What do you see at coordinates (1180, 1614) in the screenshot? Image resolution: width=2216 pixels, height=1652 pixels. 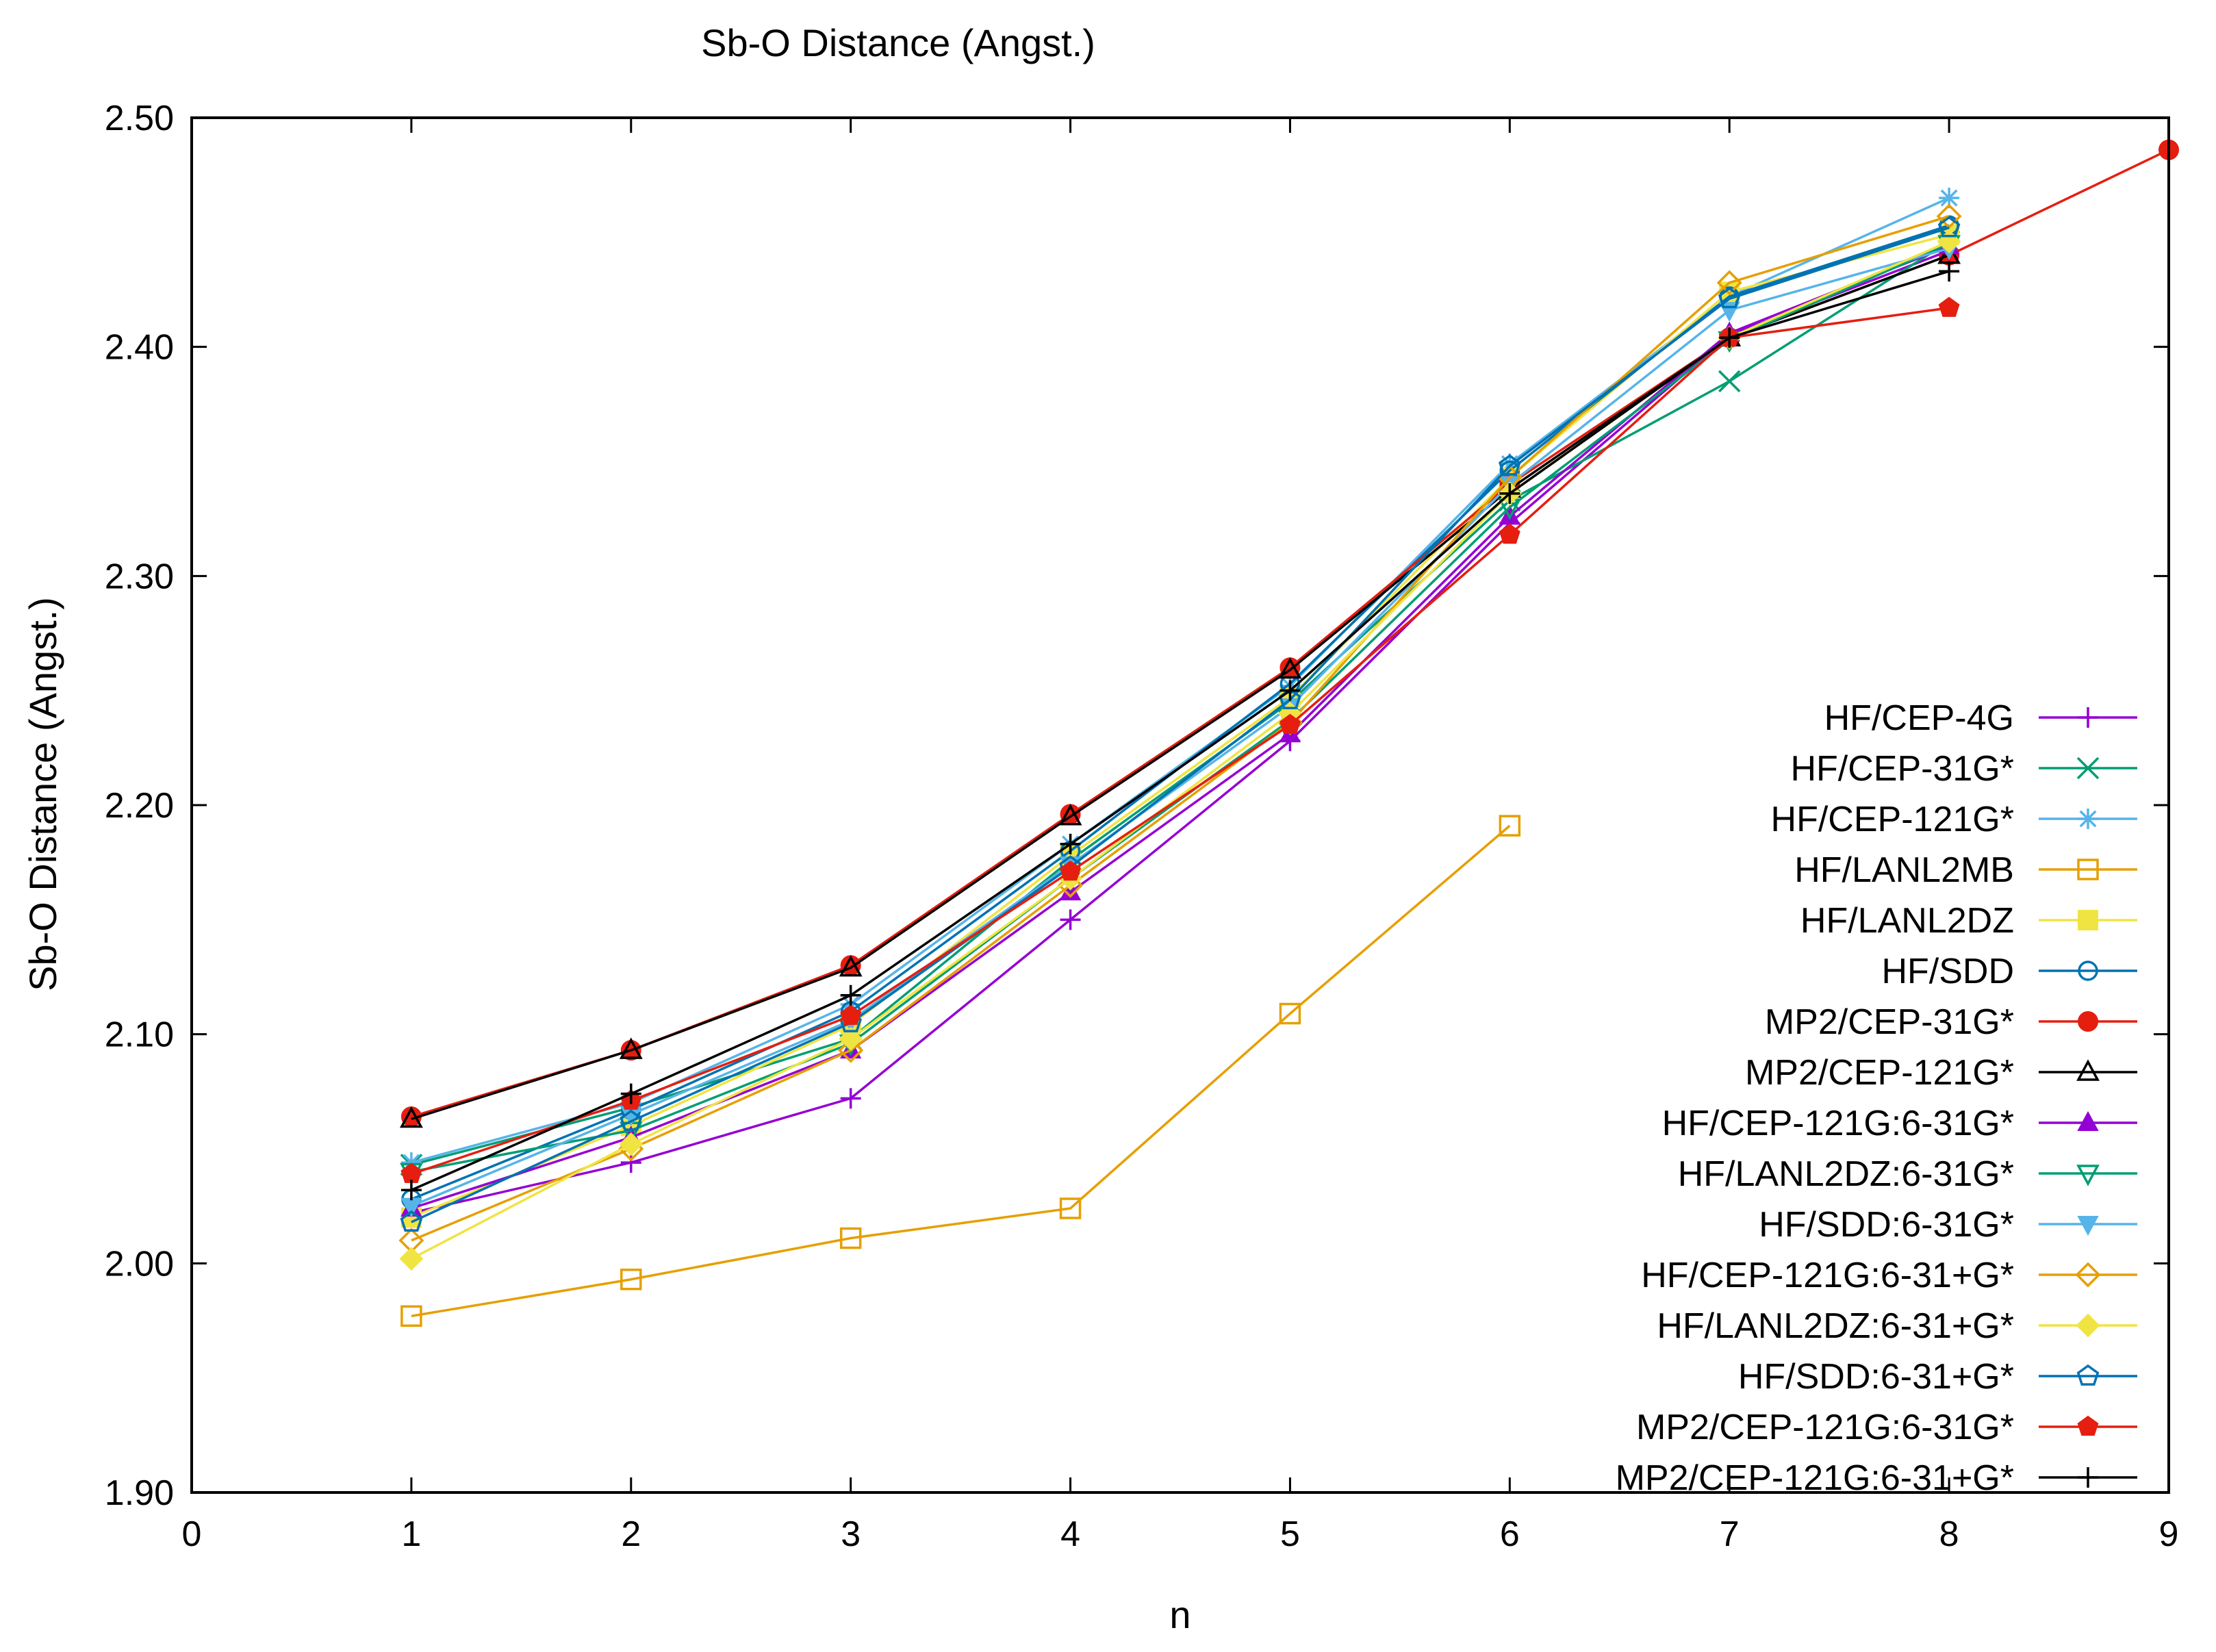 I see `x-axis-label: n` at bounding box center [1180, 1614].